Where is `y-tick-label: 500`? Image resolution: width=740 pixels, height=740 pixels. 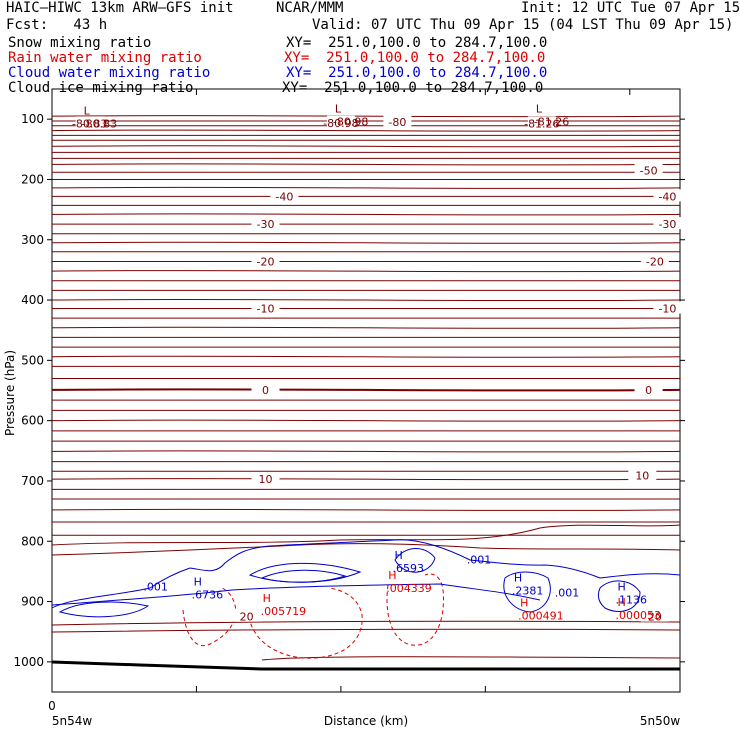
y-tick-label: 500 is located at coordinates (32, 360).